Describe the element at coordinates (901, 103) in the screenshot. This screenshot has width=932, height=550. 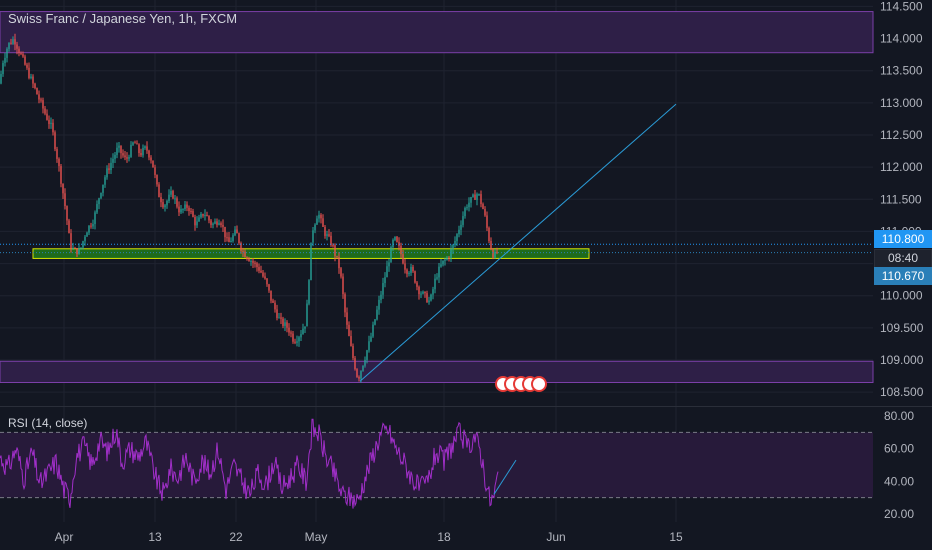
I see `price-tick-label: 113.000` at that location.